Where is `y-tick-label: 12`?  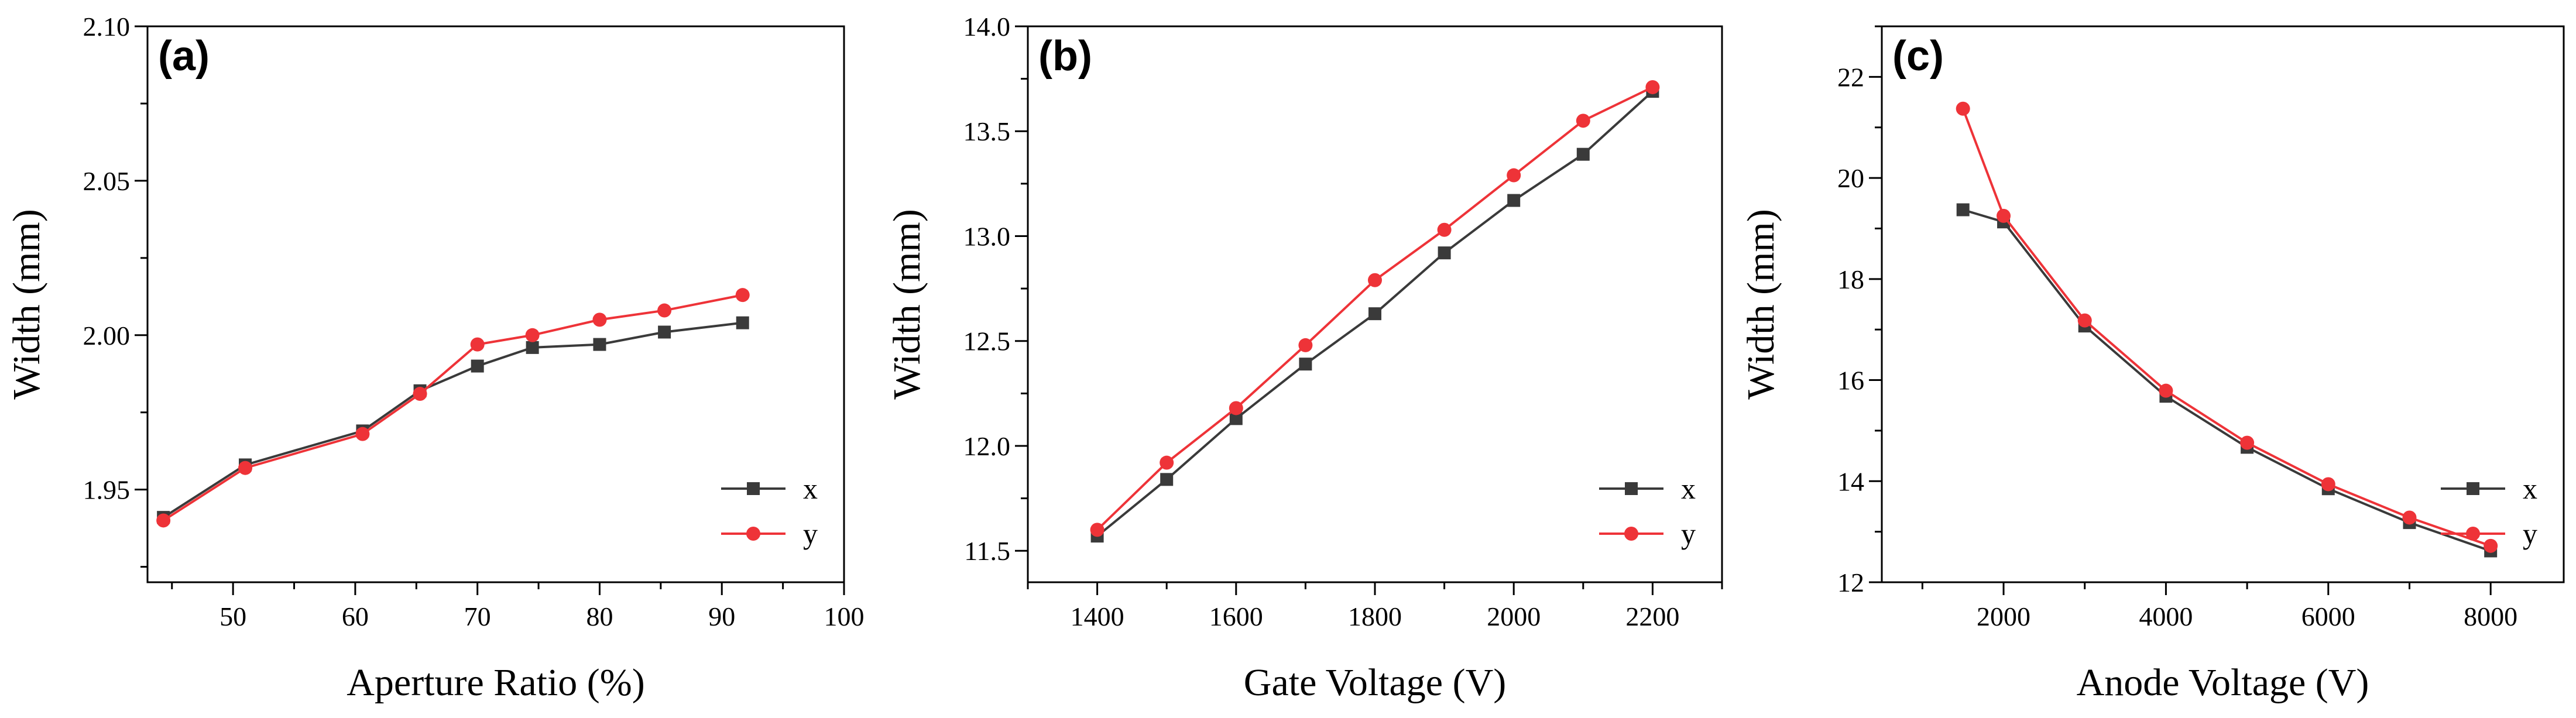
y-tick-label: 12 is located at coordinates (1850, 582).